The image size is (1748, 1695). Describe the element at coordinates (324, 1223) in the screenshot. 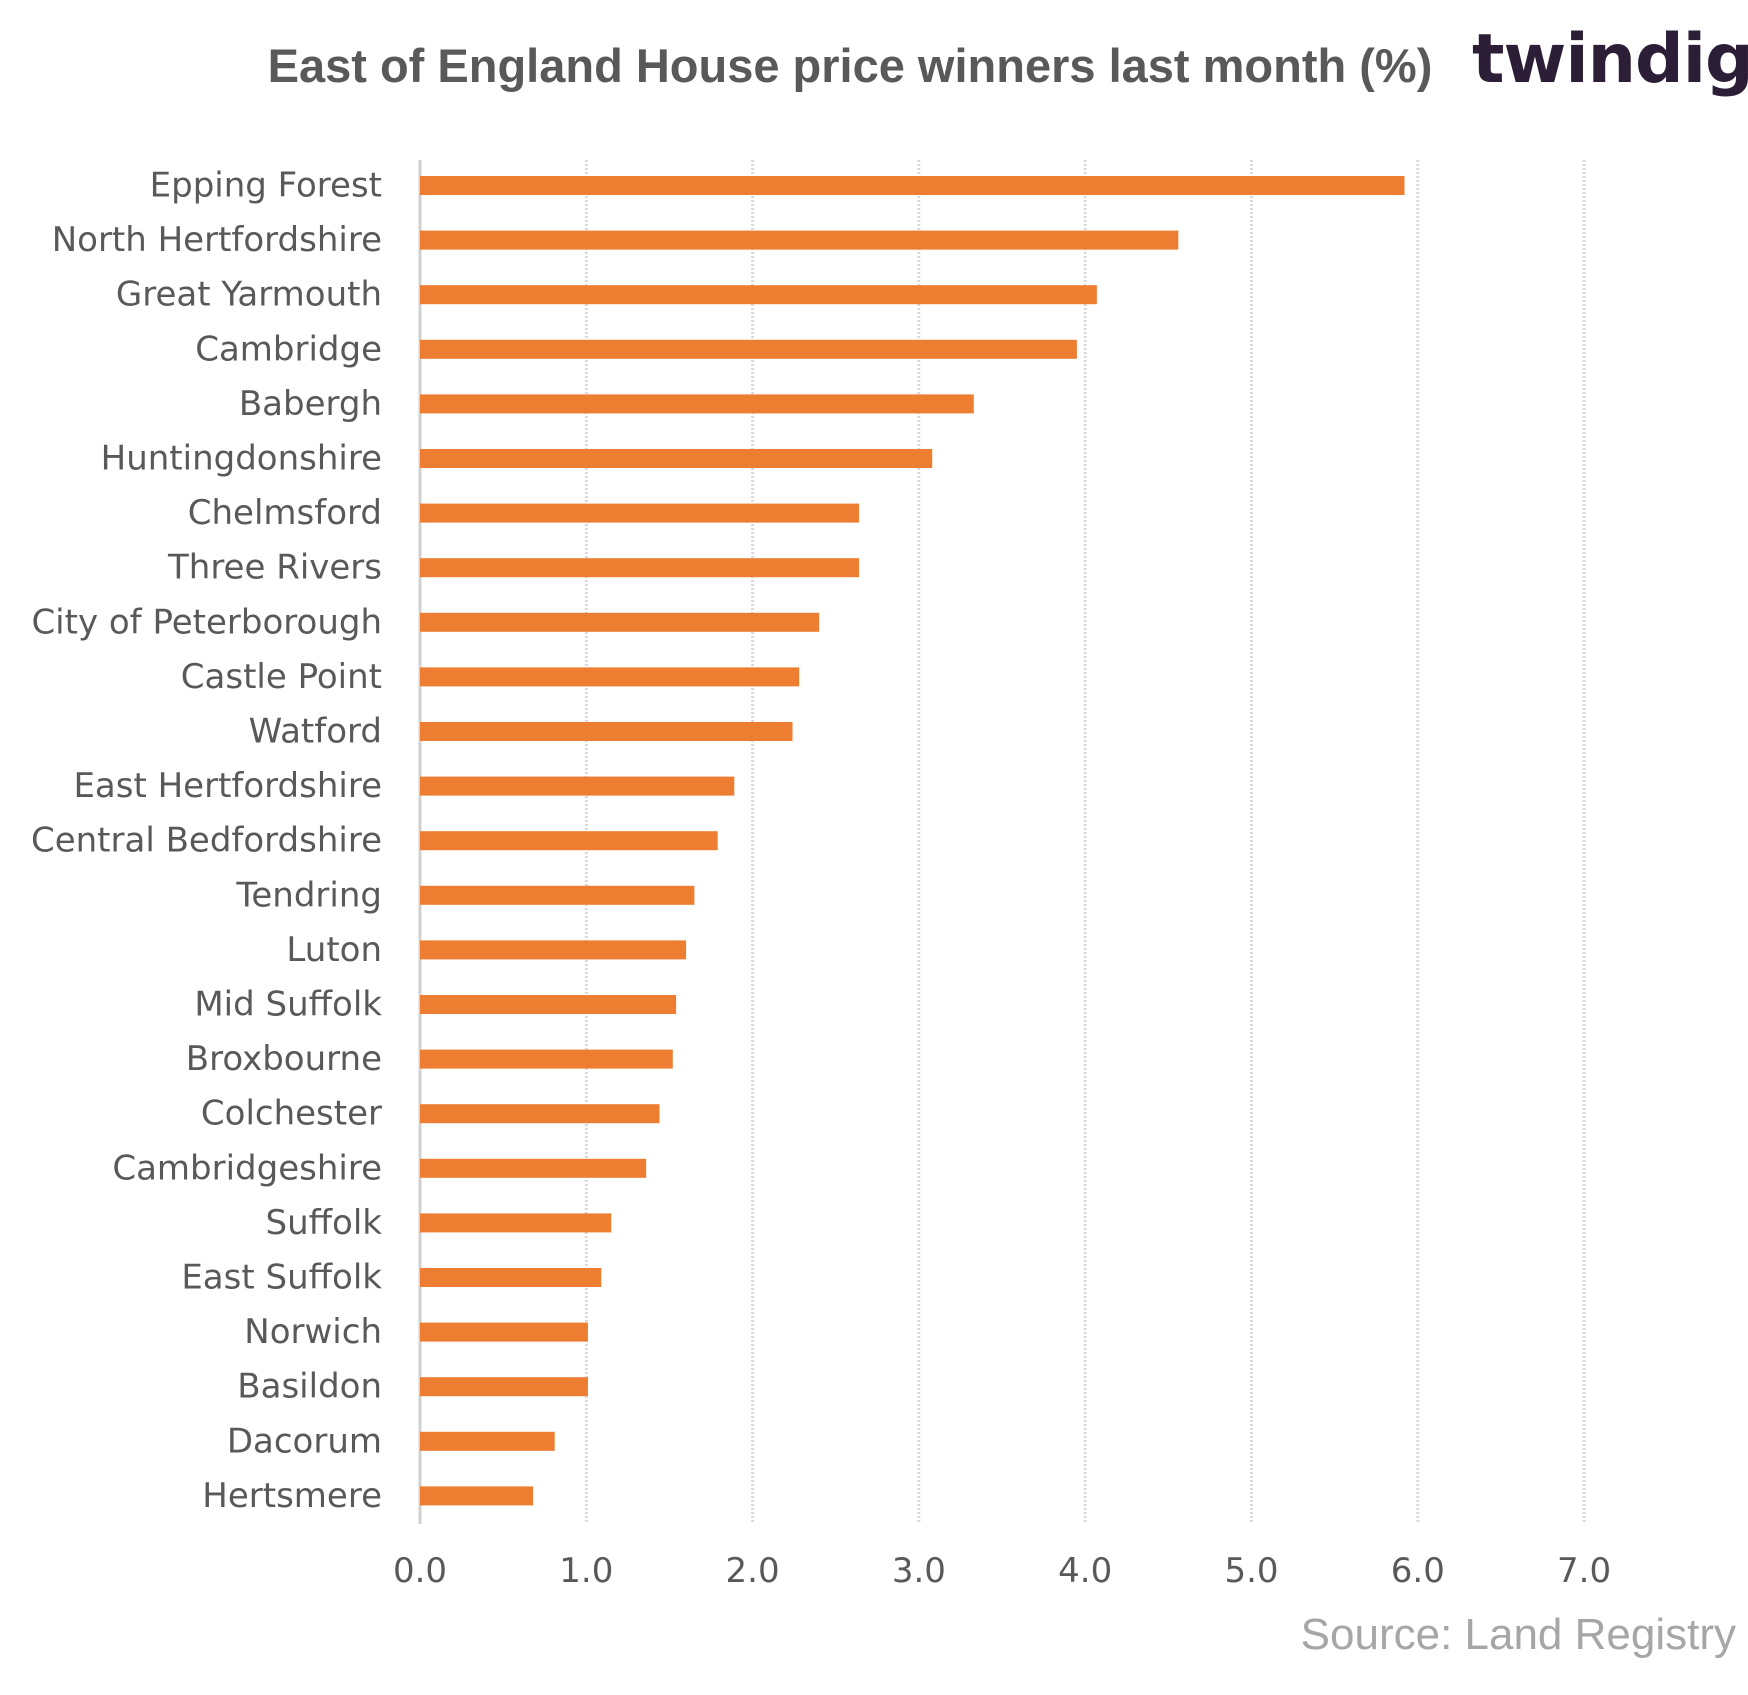

I see `category-label: Suffolk` at that location.